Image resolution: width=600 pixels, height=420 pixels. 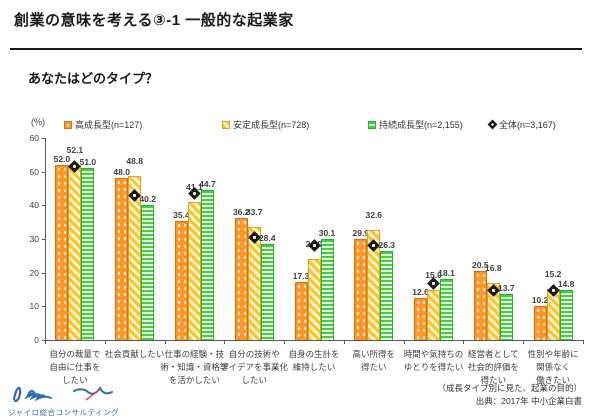 I want to click on legend-label-stable-growth: 安定成長型(n=728), so click(x=271, y=125).